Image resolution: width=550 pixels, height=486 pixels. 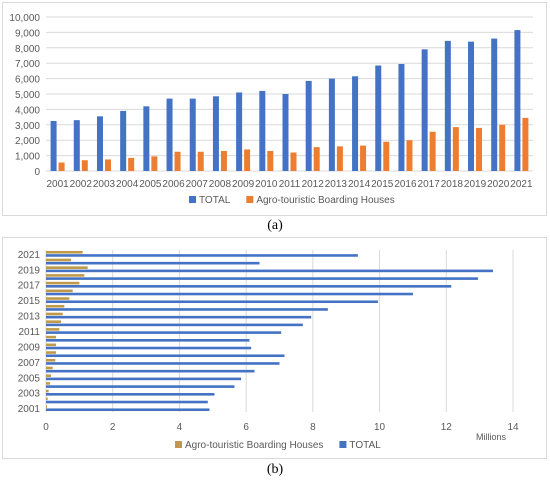 What do you see at coordinates (37, 172) in the screenshot?
I see `y-tick-label: 0` at bounding box center [37, 172].